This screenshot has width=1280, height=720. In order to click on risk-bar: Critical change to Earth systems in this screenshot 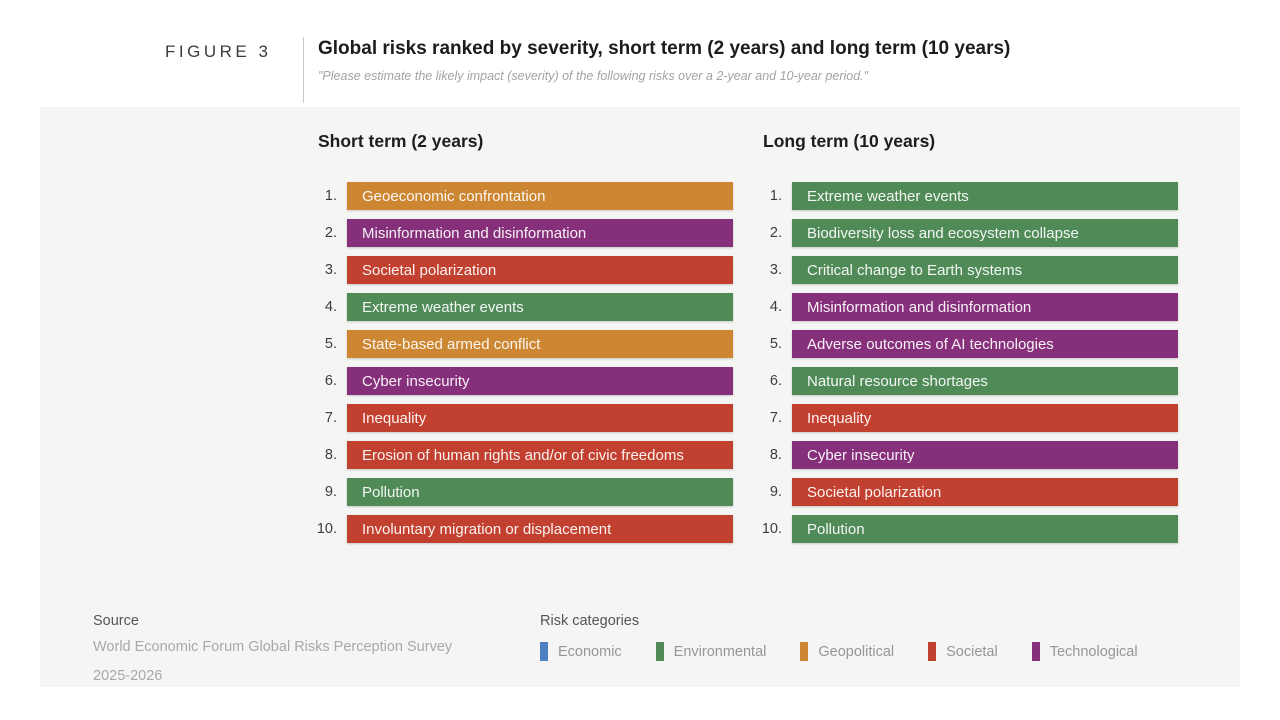, I will do `click(985, 270)`.